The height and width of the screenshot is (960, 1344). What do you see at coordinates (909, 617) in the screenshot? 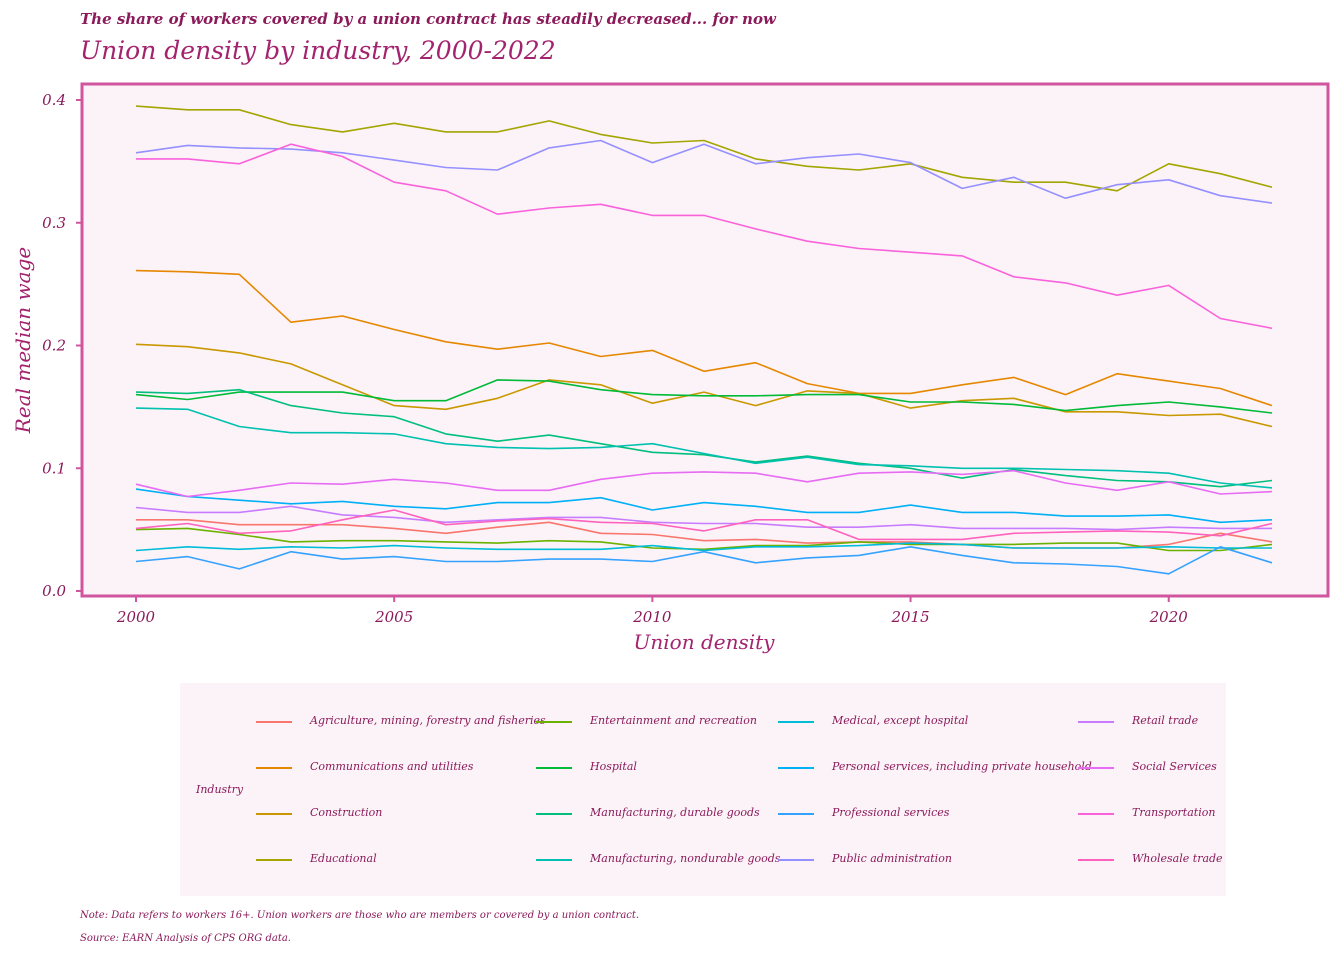
I see `x-tick-label: 2015` at bounding box center [909, 617].